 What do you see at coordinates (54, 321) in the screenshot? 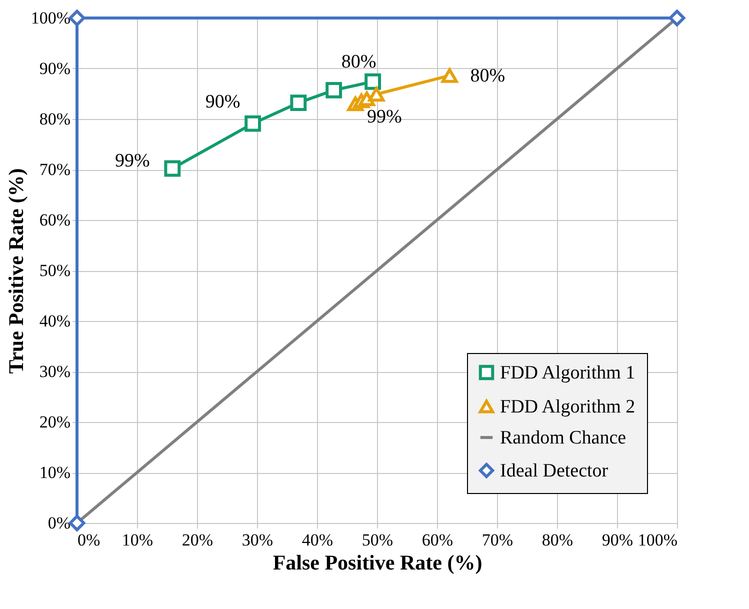
I see `y-tick-label: 40%` at bounding box center [54, 321].